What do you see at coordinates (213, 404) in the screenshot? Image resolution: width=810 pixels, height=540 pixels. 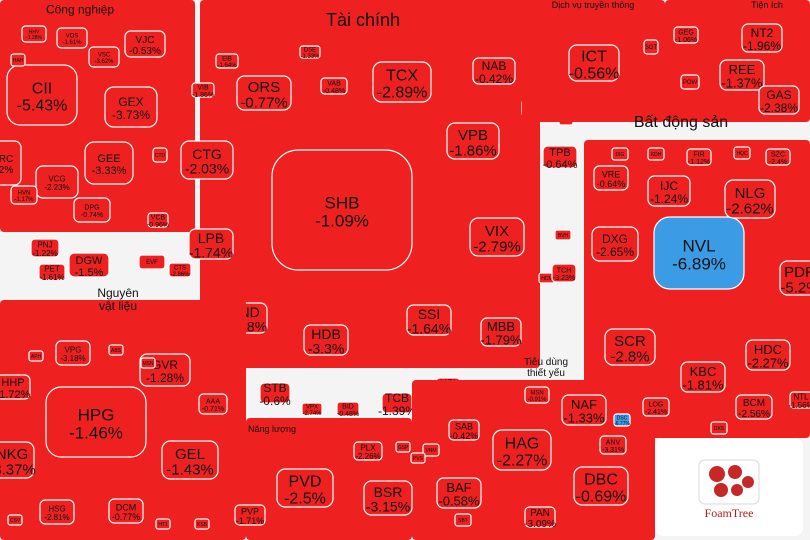 I see `tile-aaa: AAA-0.71%` at bounding box center [213, 404].